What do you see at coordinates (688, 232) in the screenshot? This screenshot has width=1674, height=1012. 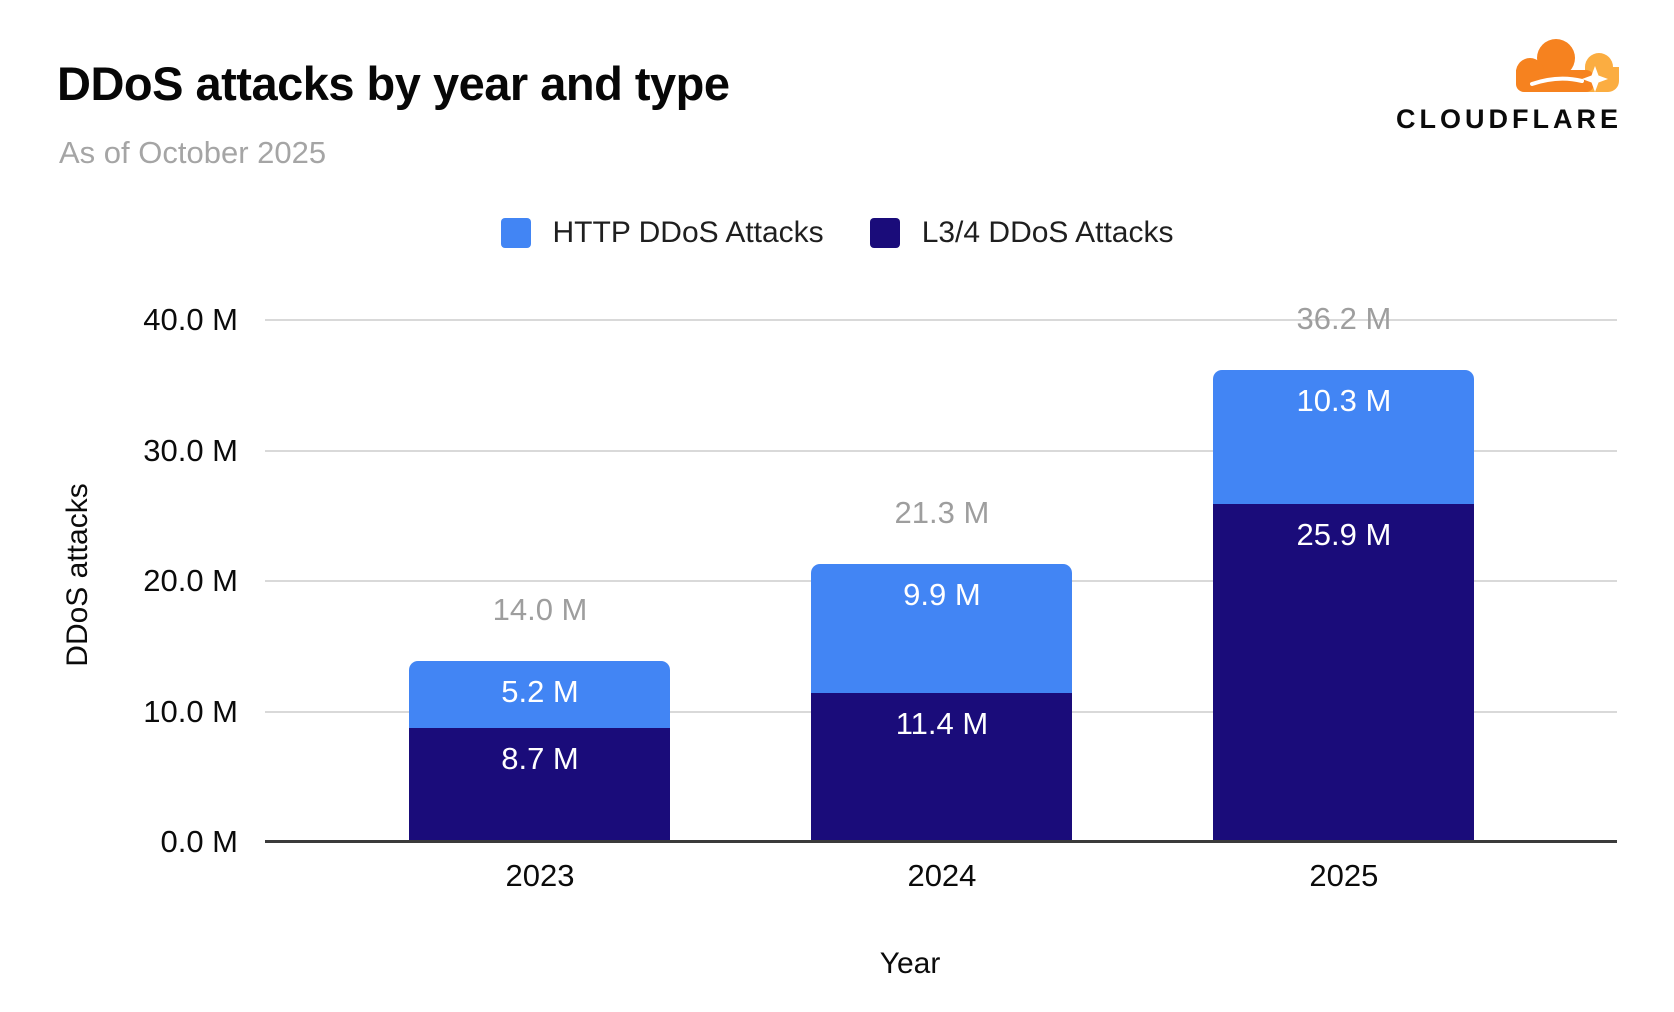 I see `legend-label: HTTP DDoS Attacks` at bounding box center [688, 232].